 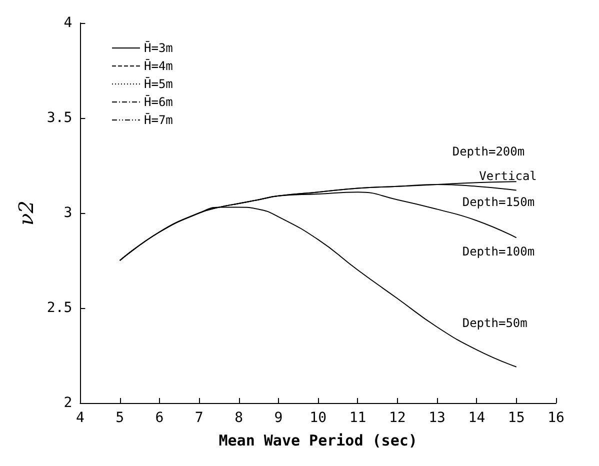 What do you see at coordinates (318, 418) in the screenshot?
I see `x-tick-label: 10` at bounding box center [318, 418].